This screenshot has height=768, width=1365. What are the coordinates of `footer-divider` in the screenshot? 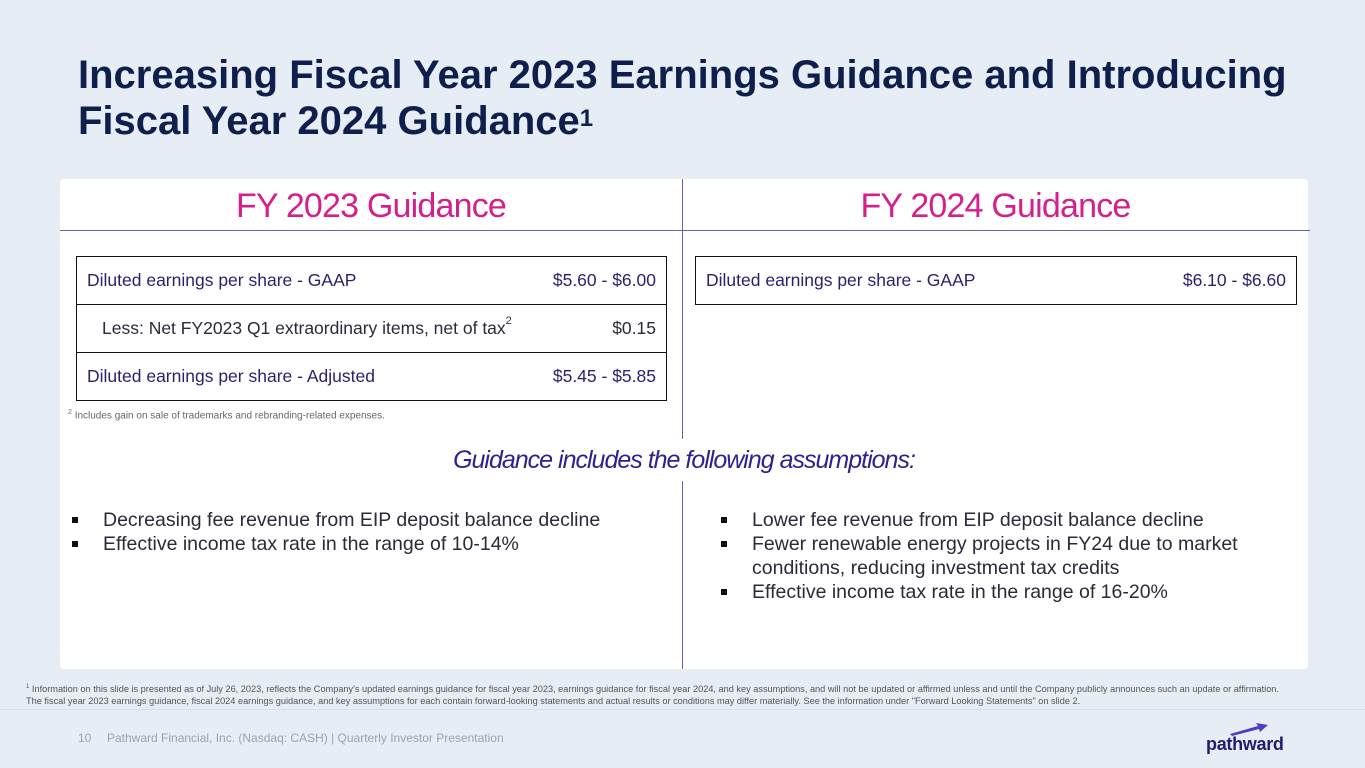 It's located at (682, 709).